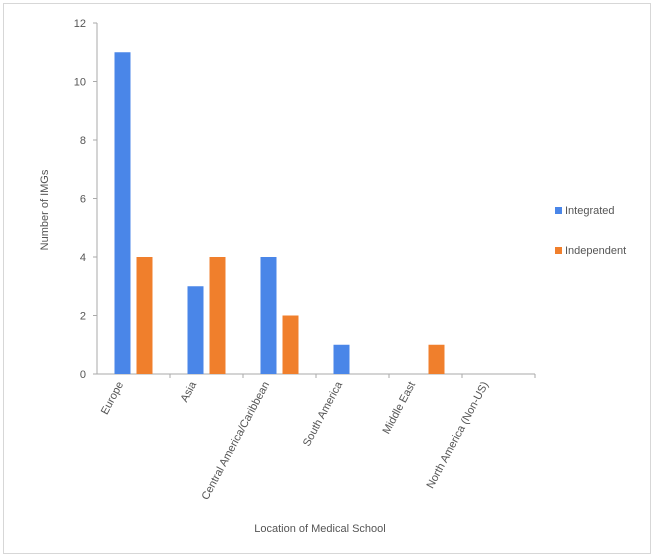  What do you see at coordinates (590, 231) in the screenshot?
I see `legend: Integrated Independent` at bounding box center [590, 231].